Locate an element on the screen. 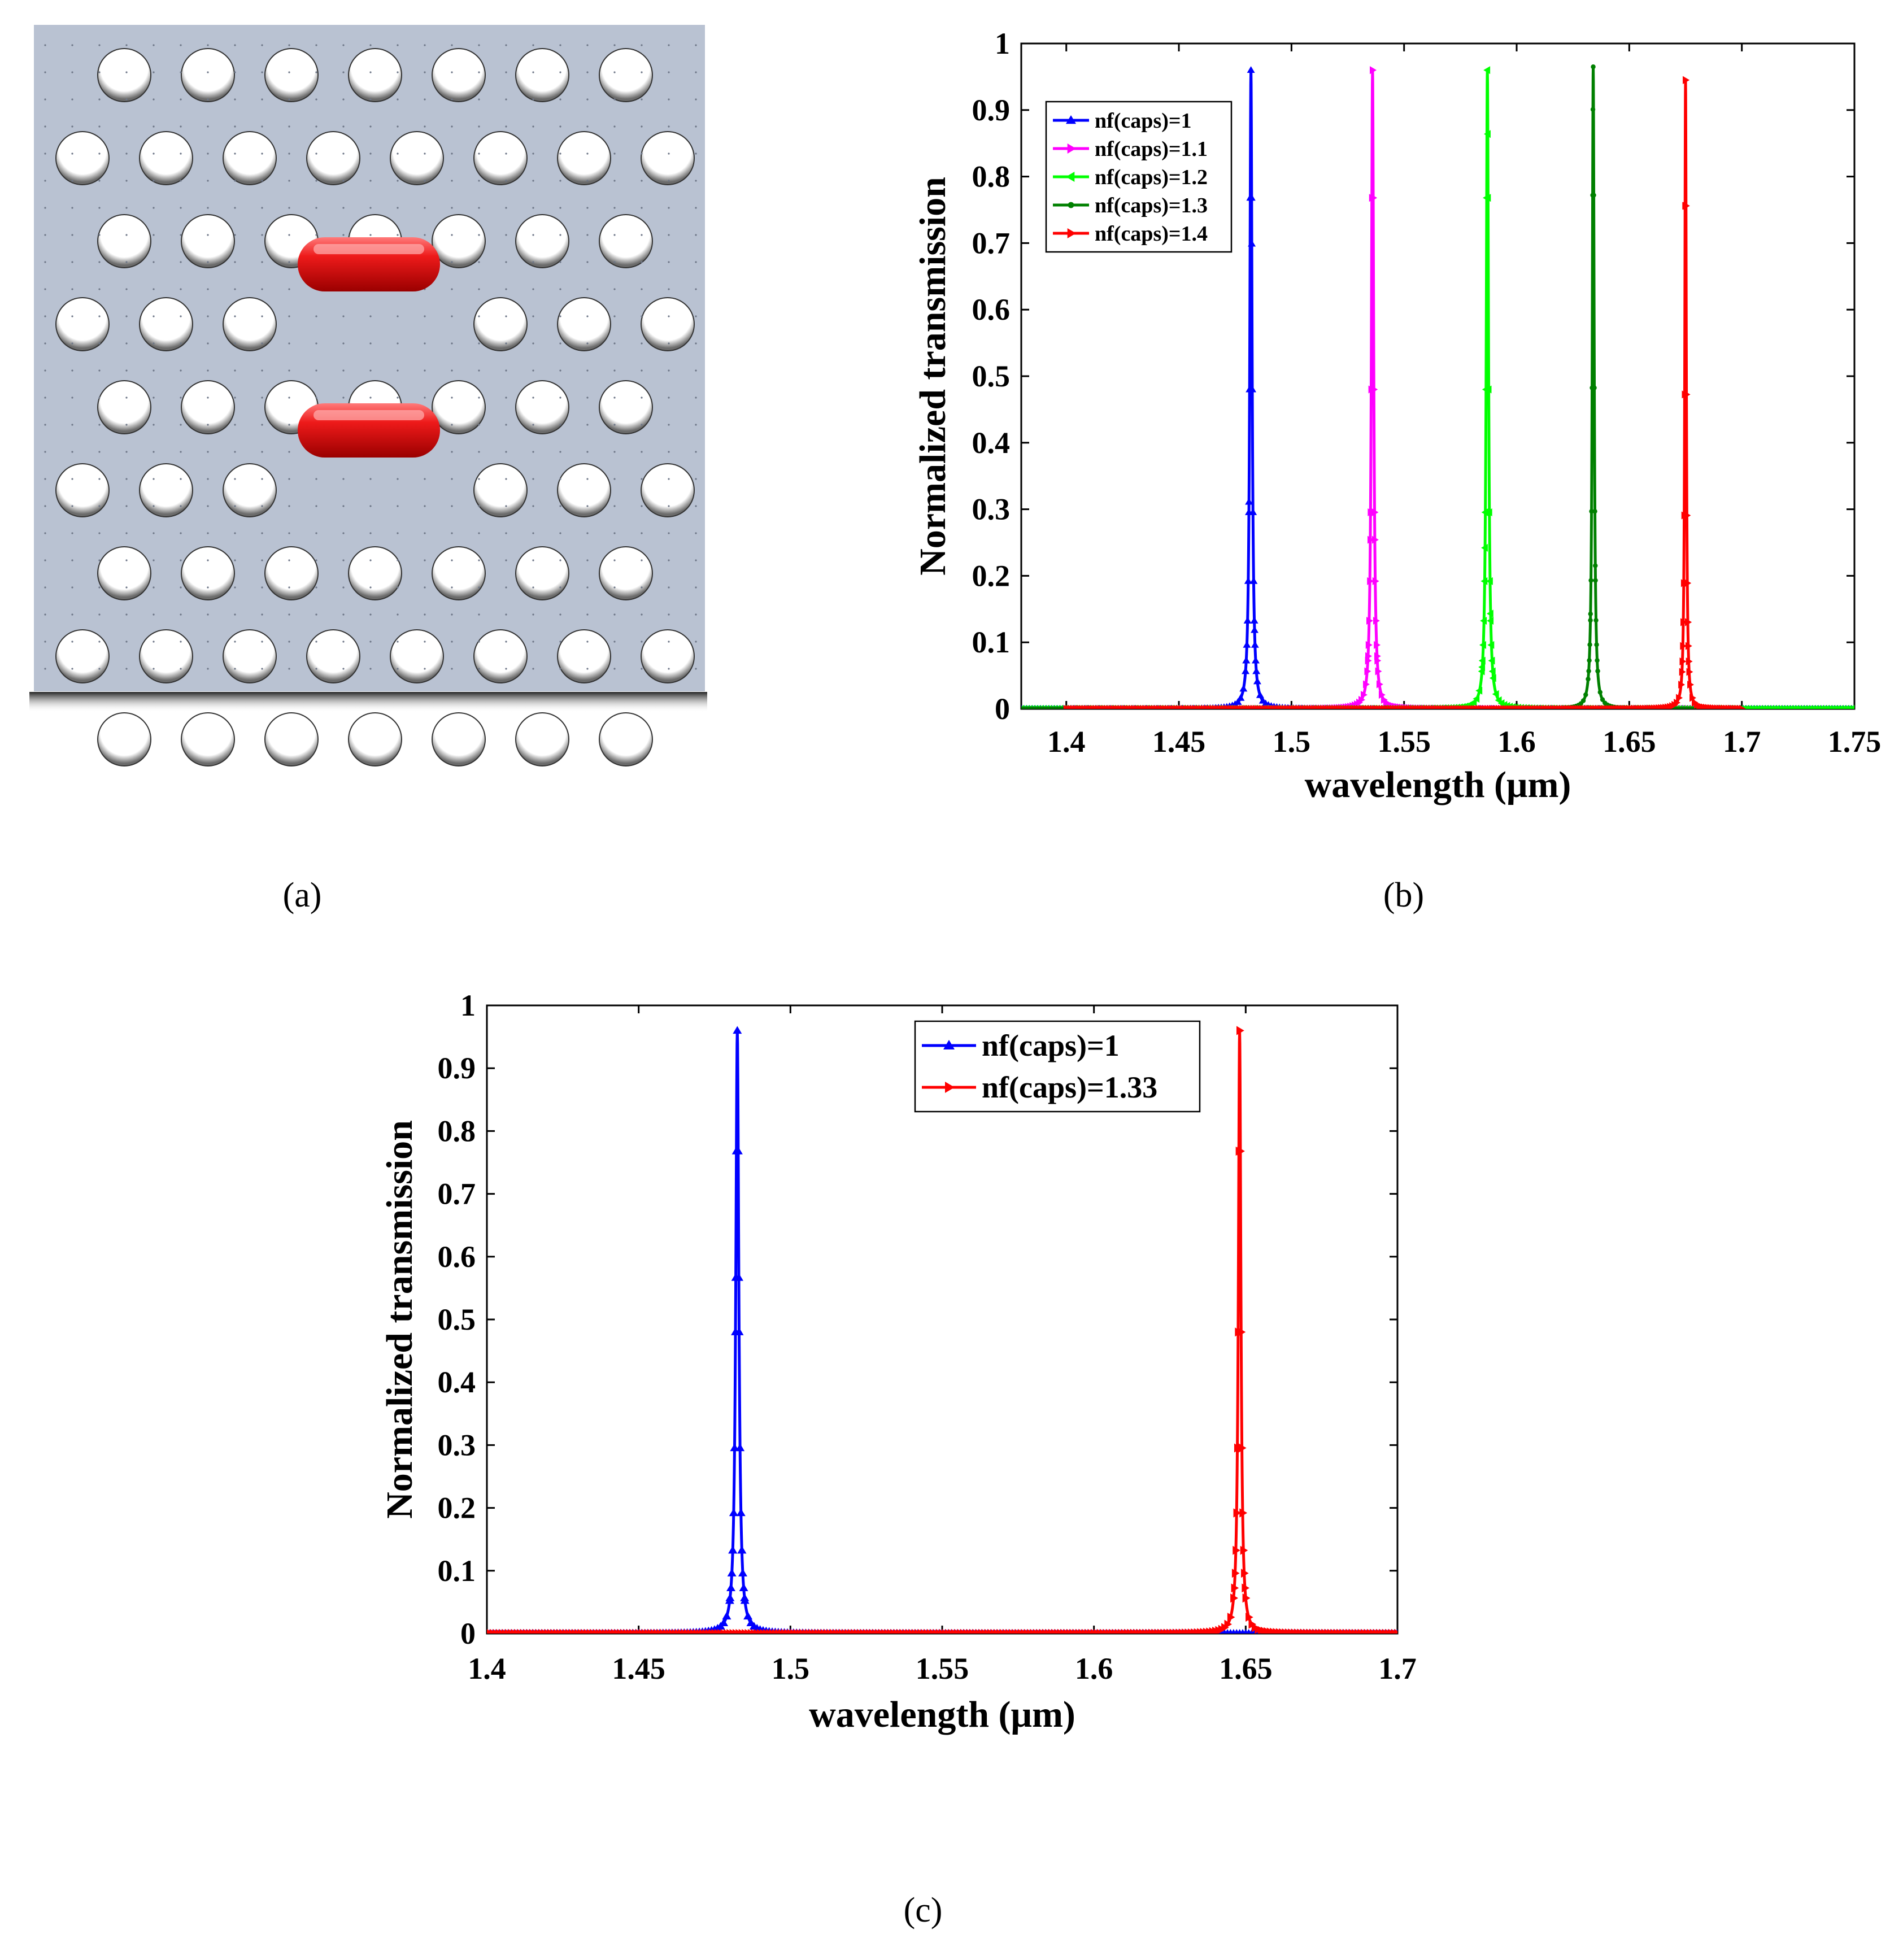  y-tick-label: 0.4 is located at coordinates (991, 443).